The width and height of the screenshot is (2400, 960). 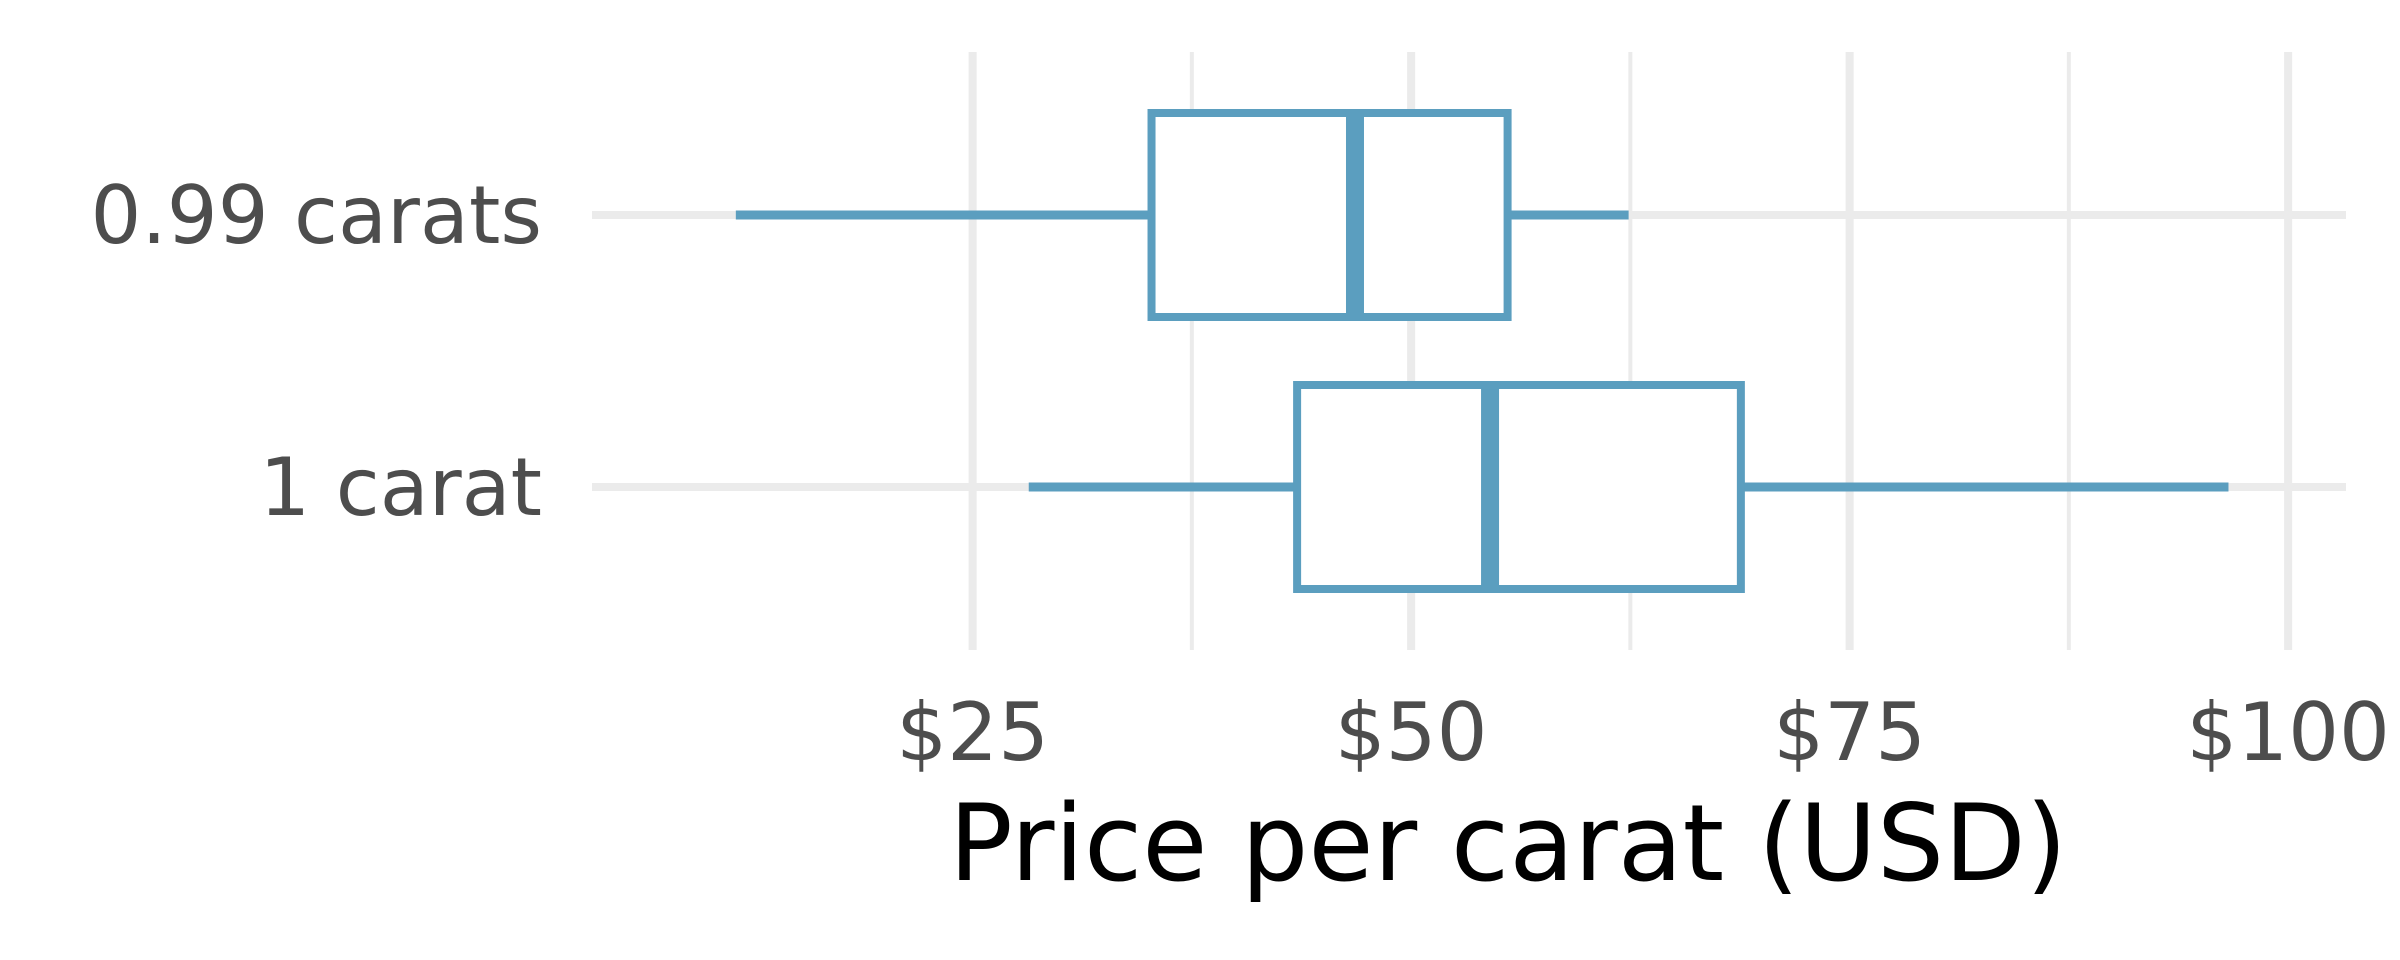 What do you see at coordinates (2288, 732) in the screenshot?
I see `x-tick-label: $100` at bounding box center [2288, 732].